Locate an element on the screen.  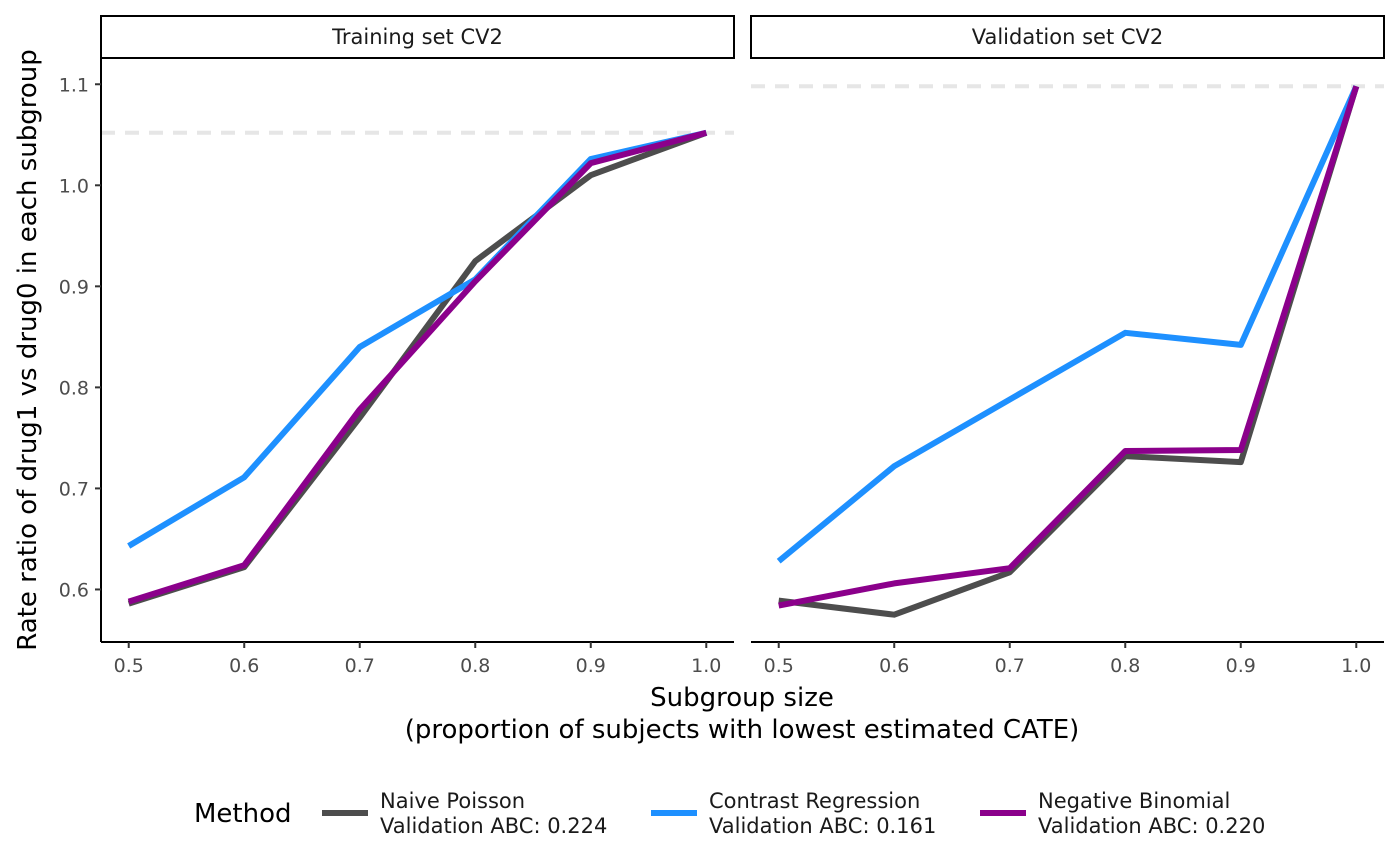
panel-strip-label: Validation set CV2 is located at coordinates (1068, 37).